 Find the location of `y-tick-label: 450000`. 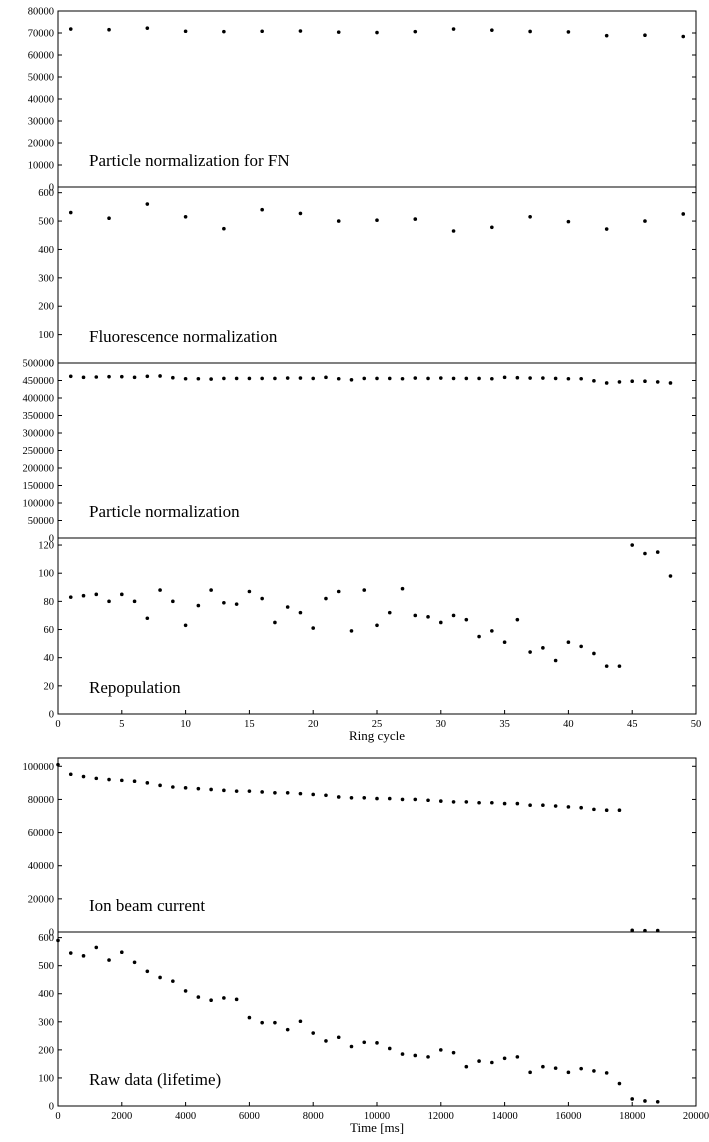

y-tick-label: 450000 is located at coordinates (39, 381).